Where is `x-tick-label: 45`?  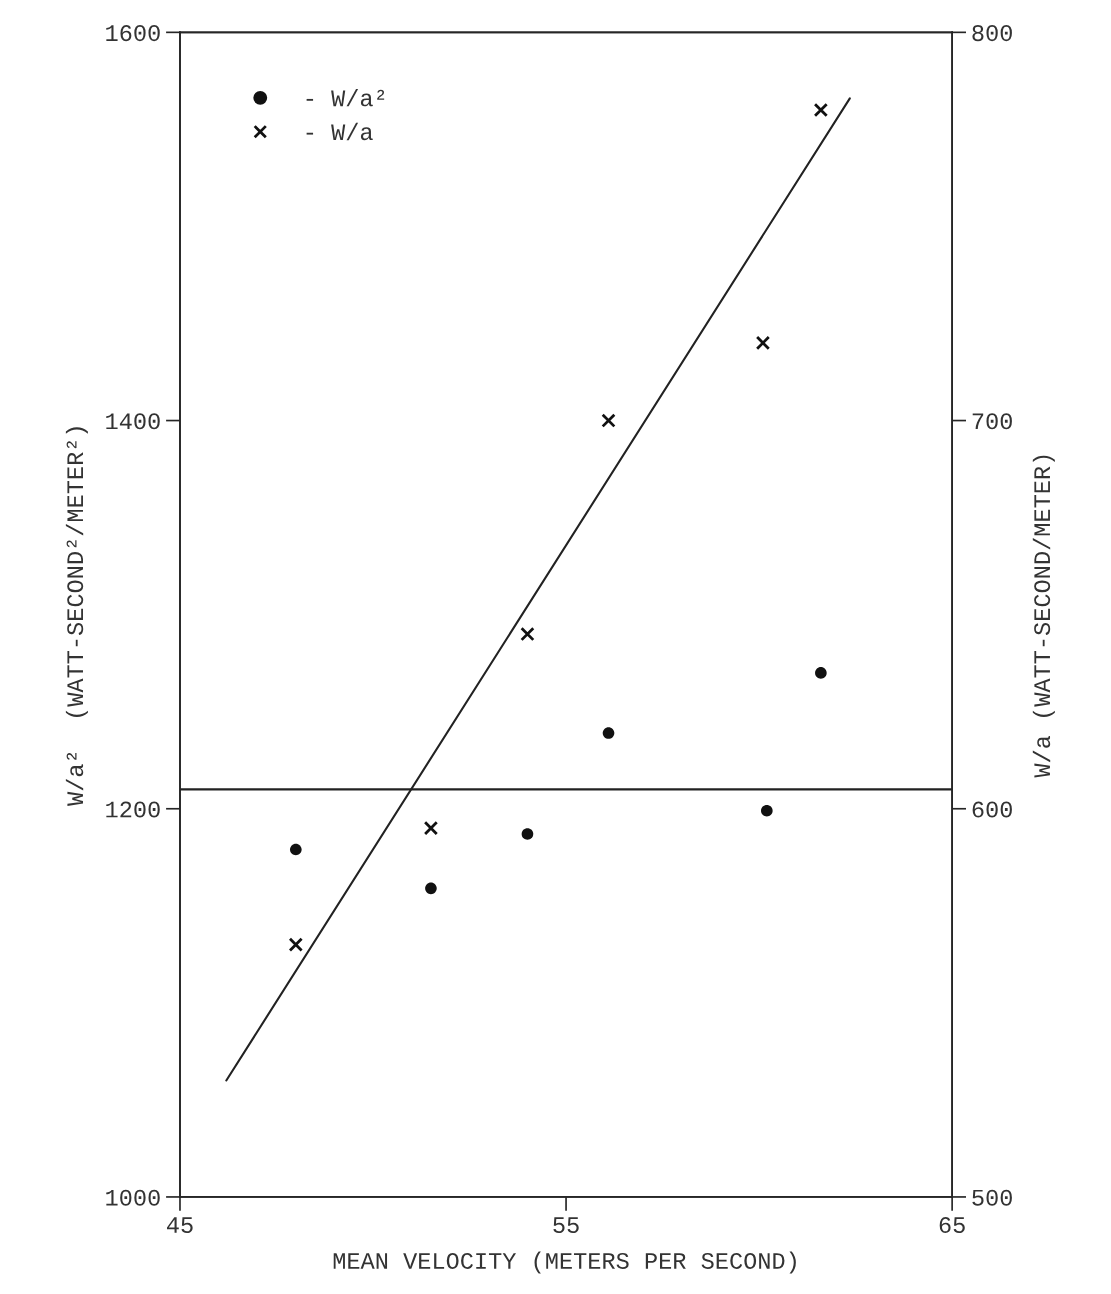 x-tick-label: 45 is located at coordinates (180, 1225).